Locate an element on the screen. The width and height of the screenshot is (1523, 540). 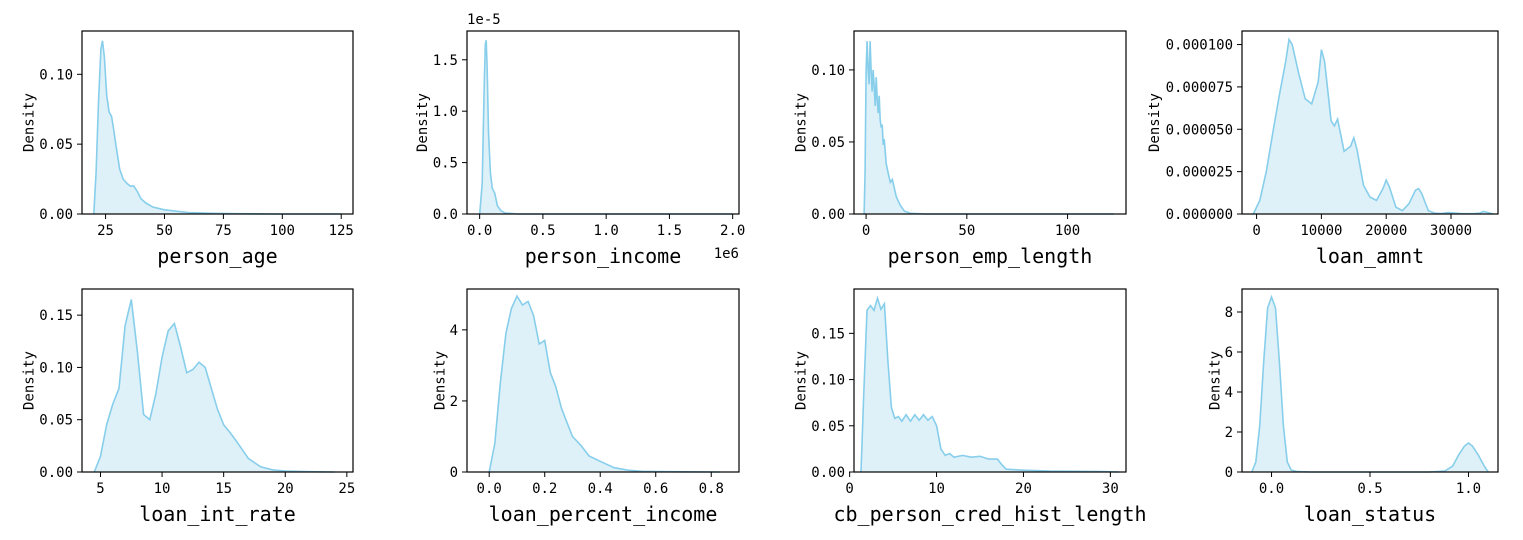
x-tick-label: 0.5 is located at coordinates (542, 231).